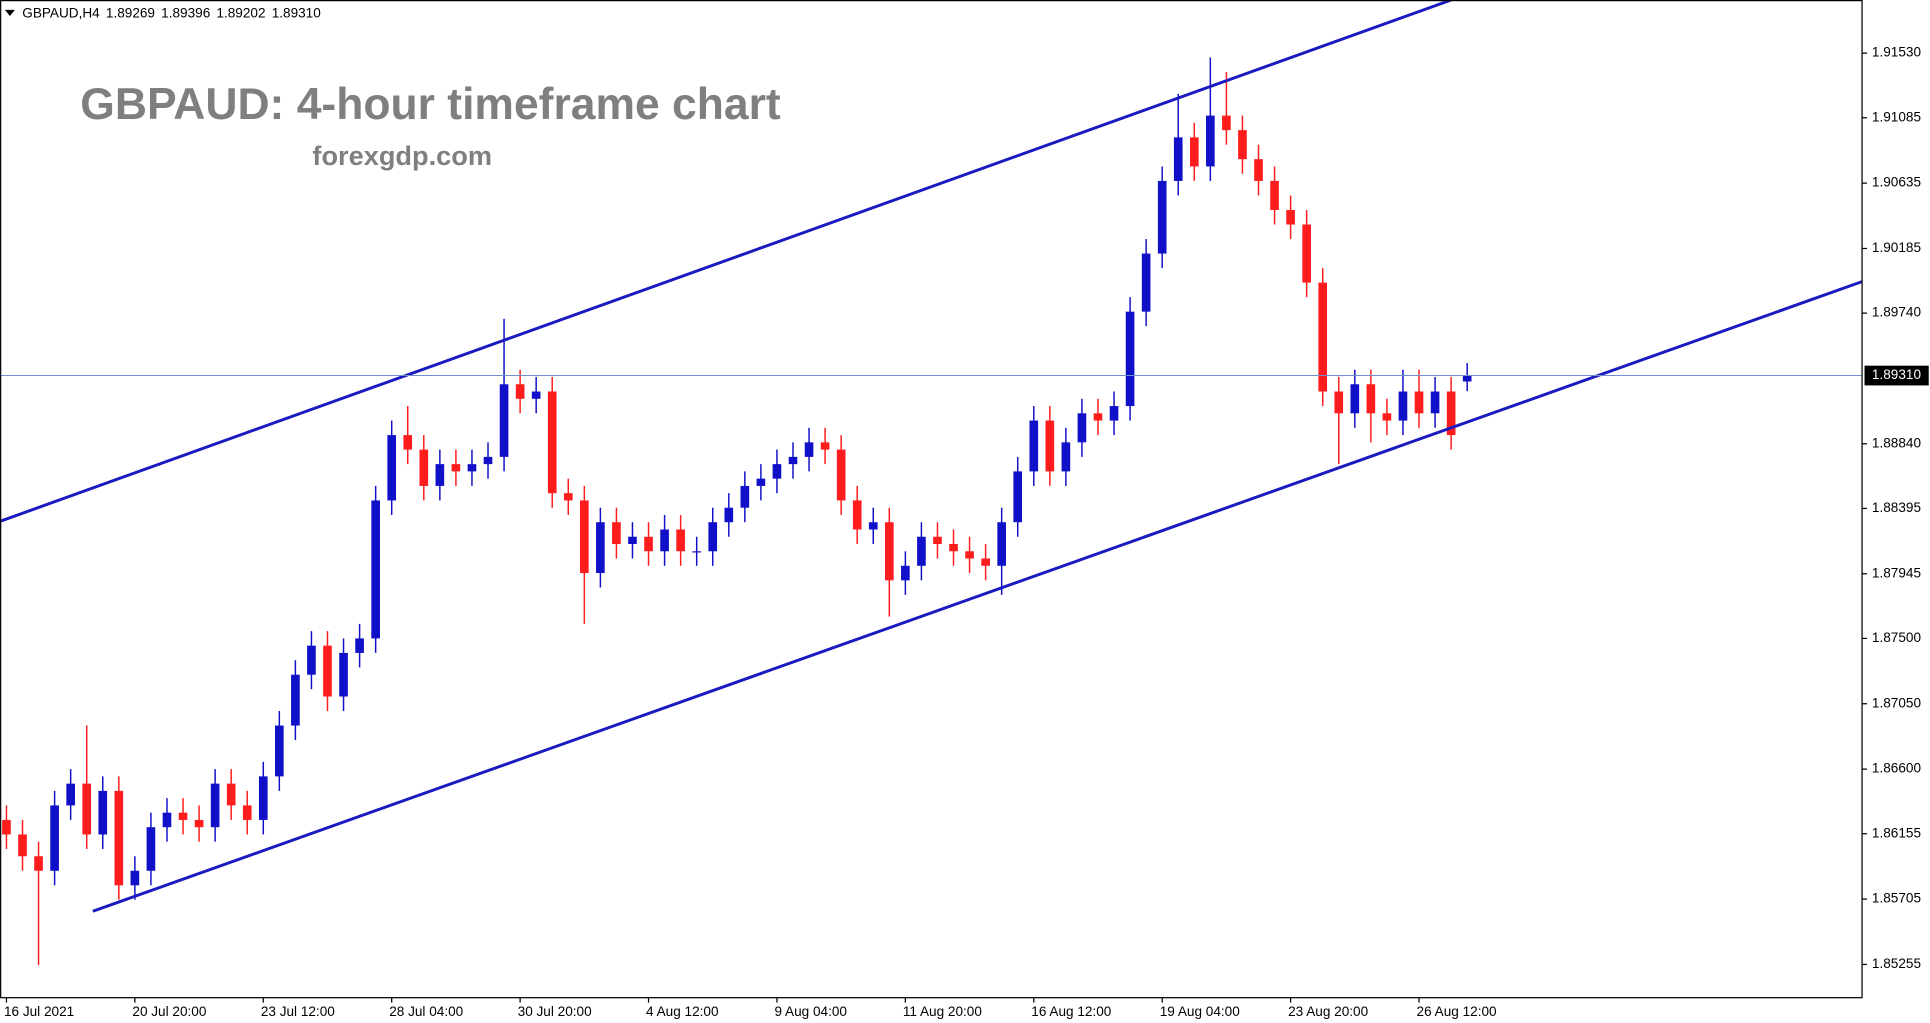  I want to click on x-tick-label: 4 Aug 12:00, so click(682, 1011).